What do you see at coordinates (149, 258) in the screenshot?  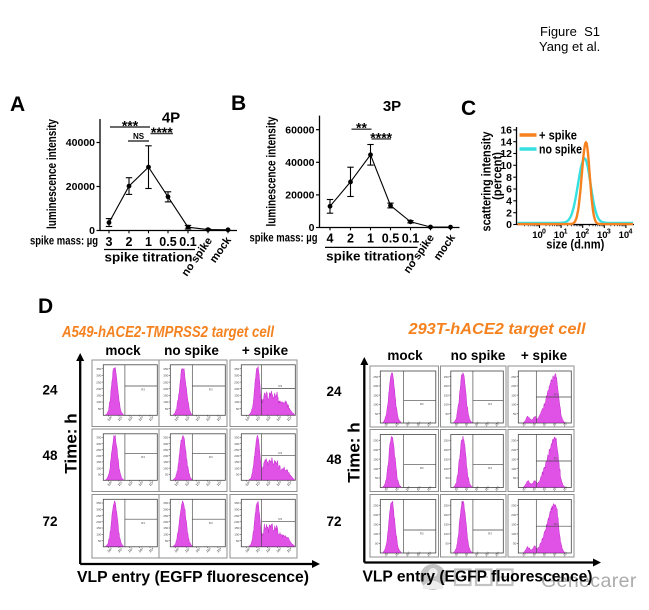 I see `svg-text: spike titration` at bounding box center [149, 258].